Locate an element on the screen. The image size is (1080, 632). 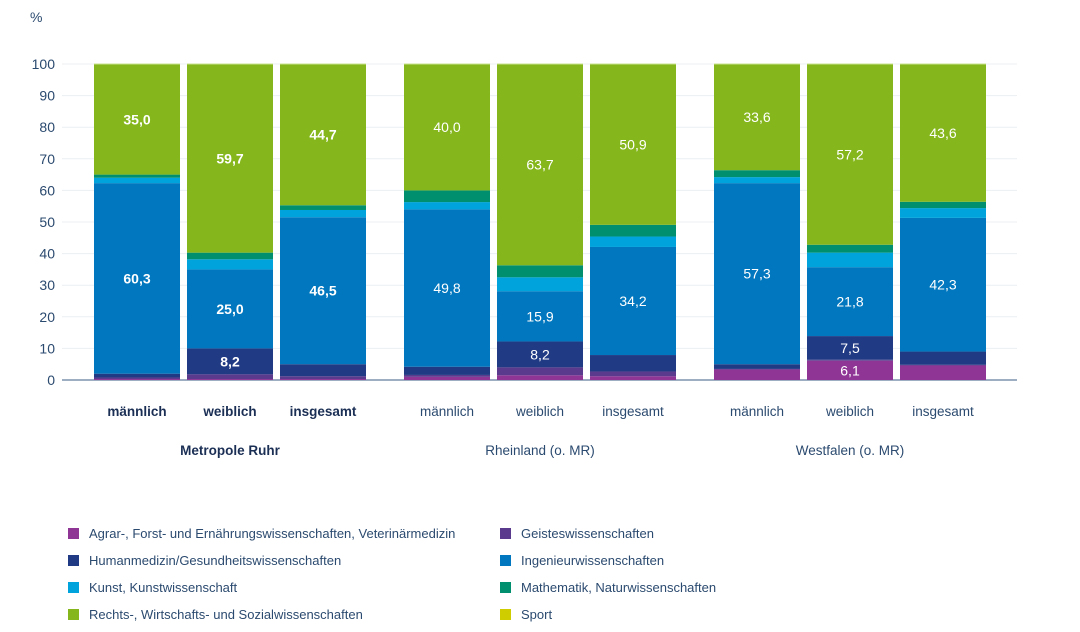
bar-Rheinland (o. MR)-insgesamt is located at coordinates (633, 221).